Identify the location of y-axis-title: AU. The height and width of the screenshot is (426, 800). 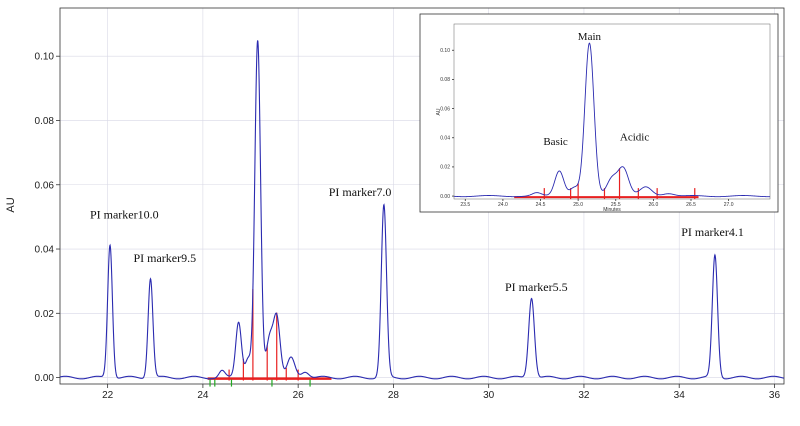
(11, 204).